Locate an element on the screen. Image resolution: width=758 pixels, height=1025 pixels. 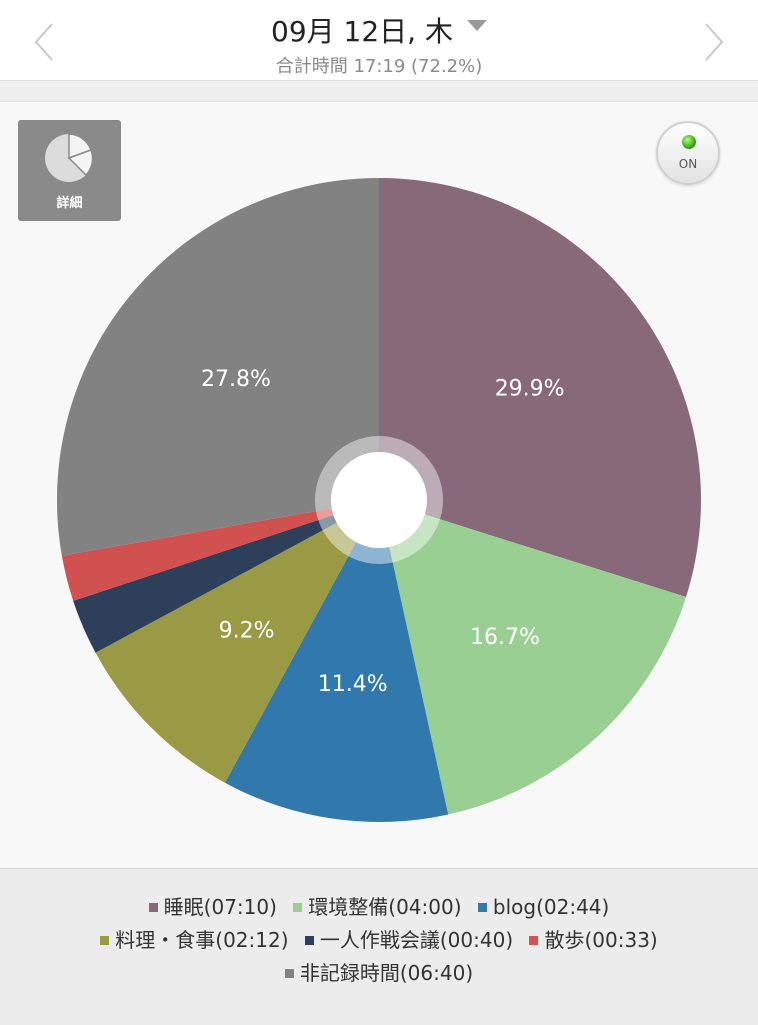
slice-percent-label: 29.9% is located at coordinates (530, 389).